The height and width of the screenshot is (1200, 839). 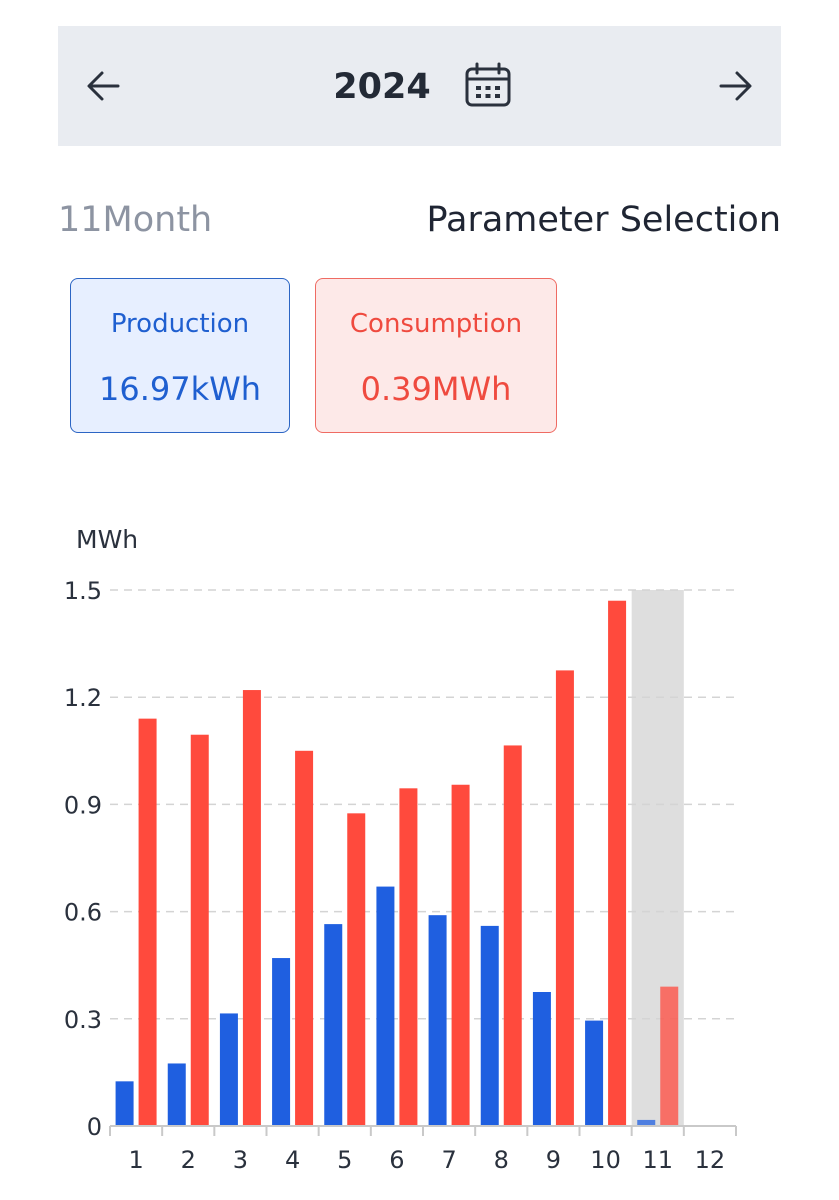 I want to click on y-tick-label: 0, so click(x=94, y=1127).